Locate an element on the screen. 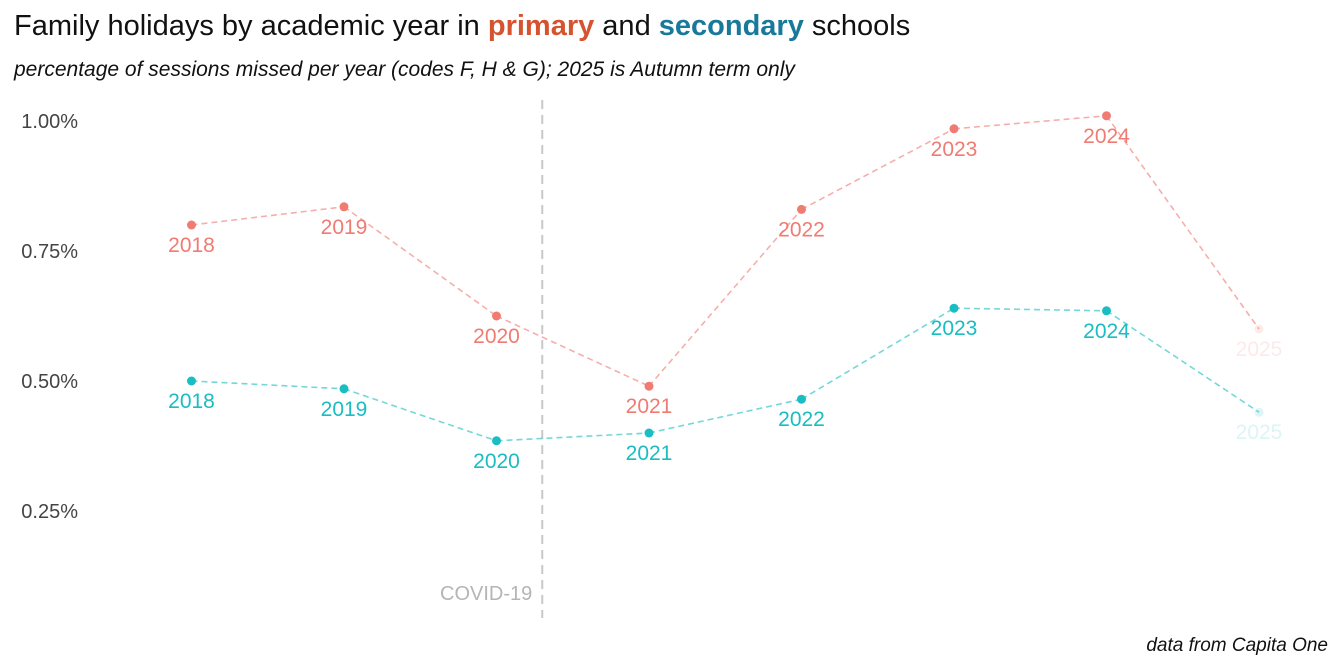 The width and height of the screenshot is (1344, 672). y-tick-label: 0.50% is located at coordinates (49, 382).